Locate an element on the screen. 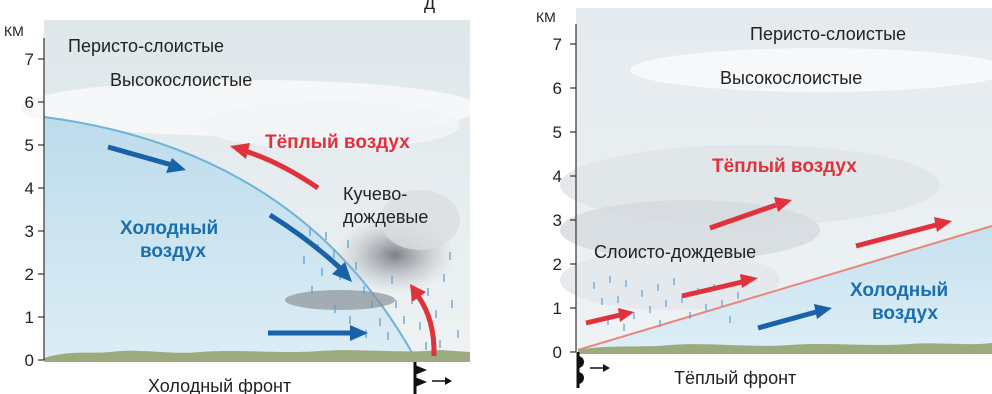 The height and width of the screenshot is (394, 992). rain is located at coordinates (666, 303).